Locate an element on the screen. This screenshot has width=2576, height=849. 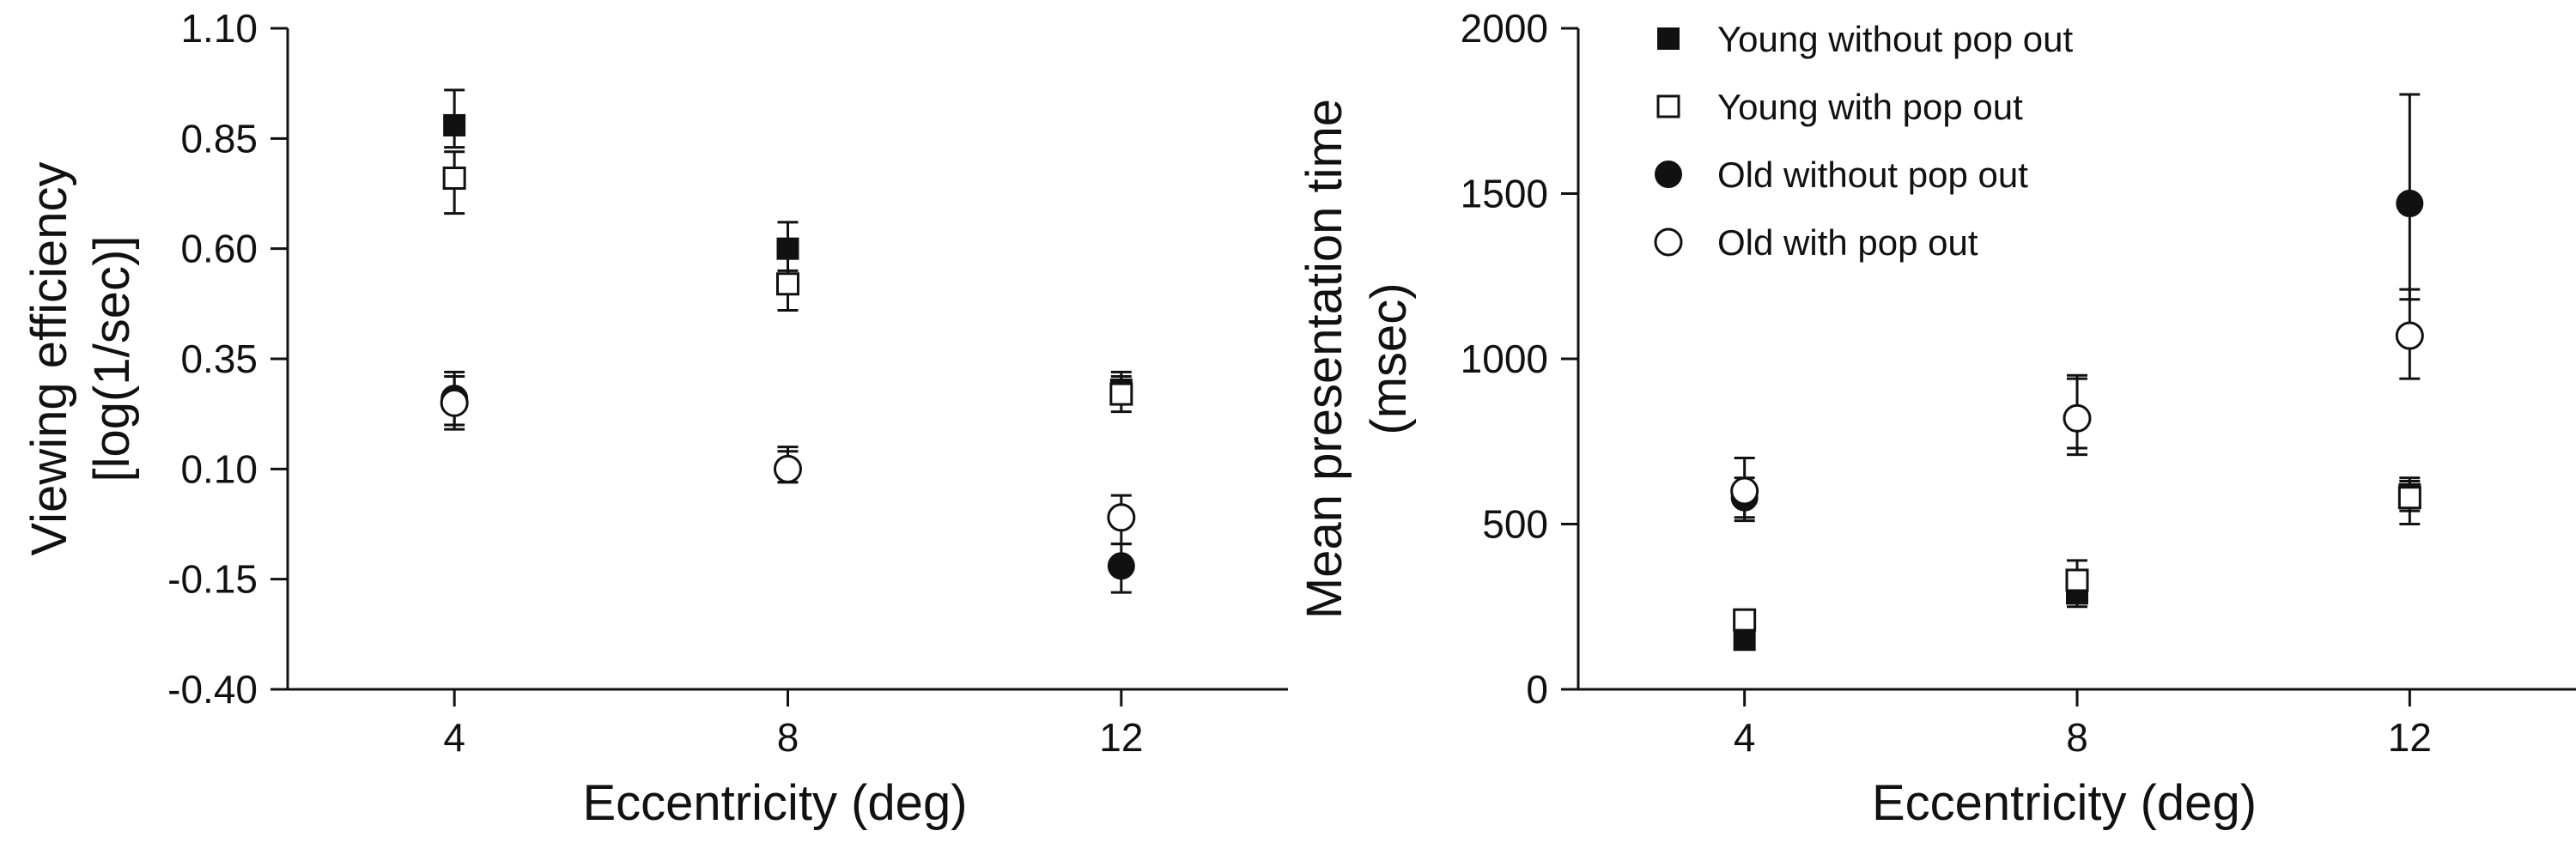
y-axis-title: (msec) is located at coordinates (1389, 358).